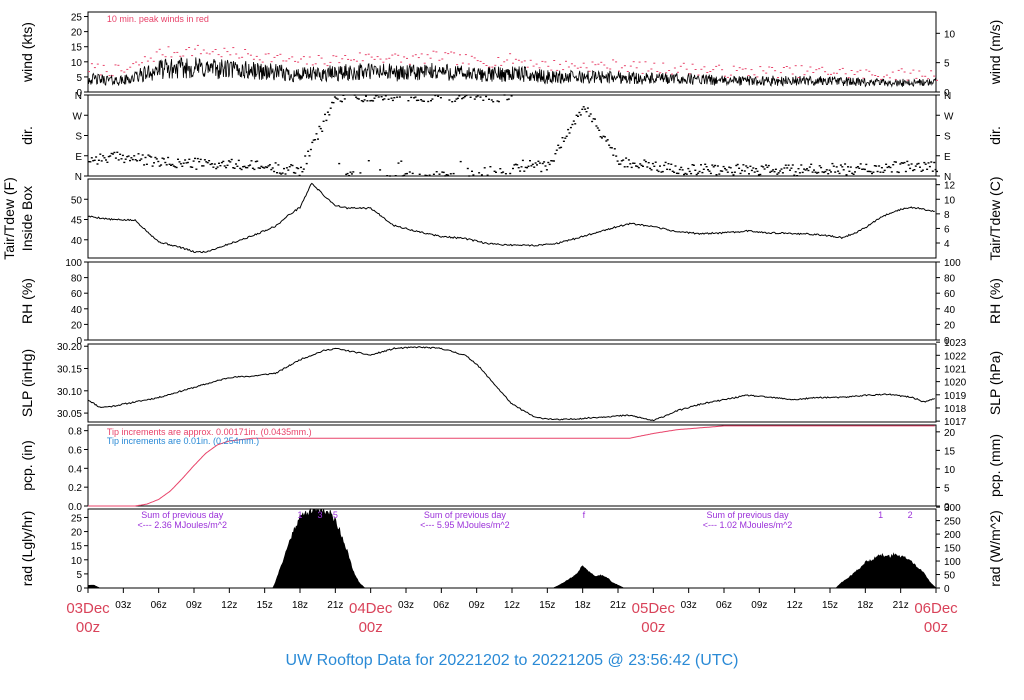  I want to click on rad-day-note-value-2: <--- 5.95 MJoules/m^2, so click(465, 525).